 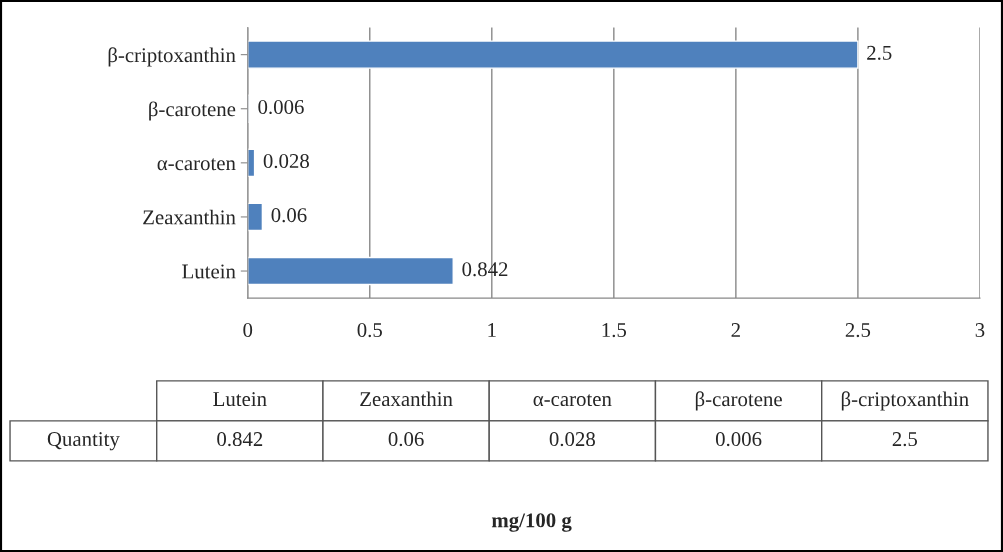 What do you see at coordinates (905, 439) in the screenshot?
I see `text: 2.5` at bounding box center [905, 439].